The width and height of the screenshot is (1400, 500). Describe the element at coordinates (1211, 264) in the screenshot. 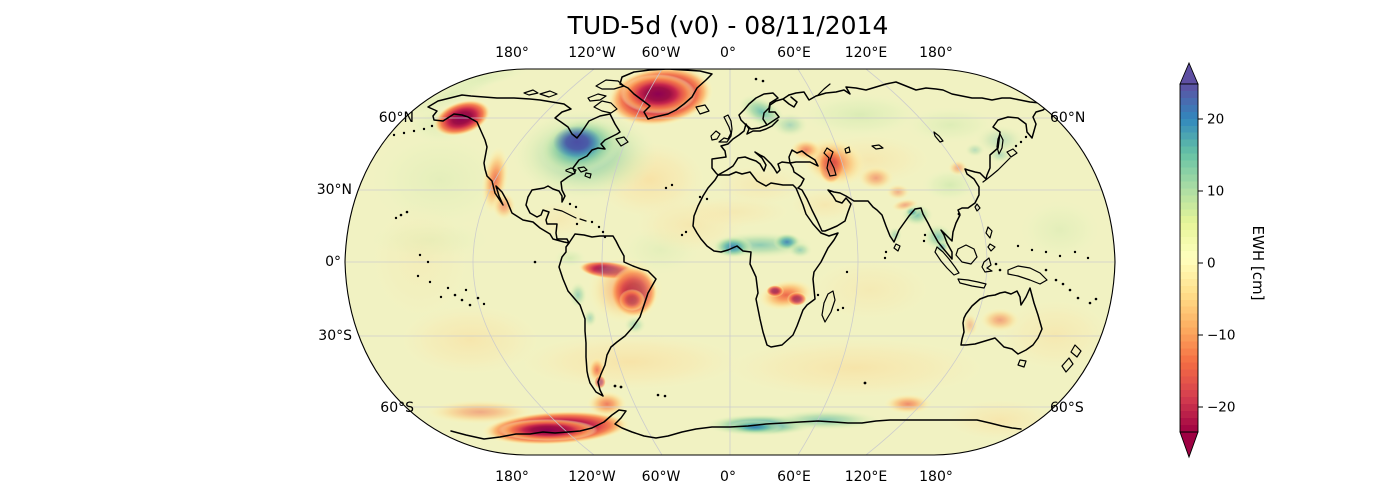

I see `colorbar-tick-label: 0` at that location.